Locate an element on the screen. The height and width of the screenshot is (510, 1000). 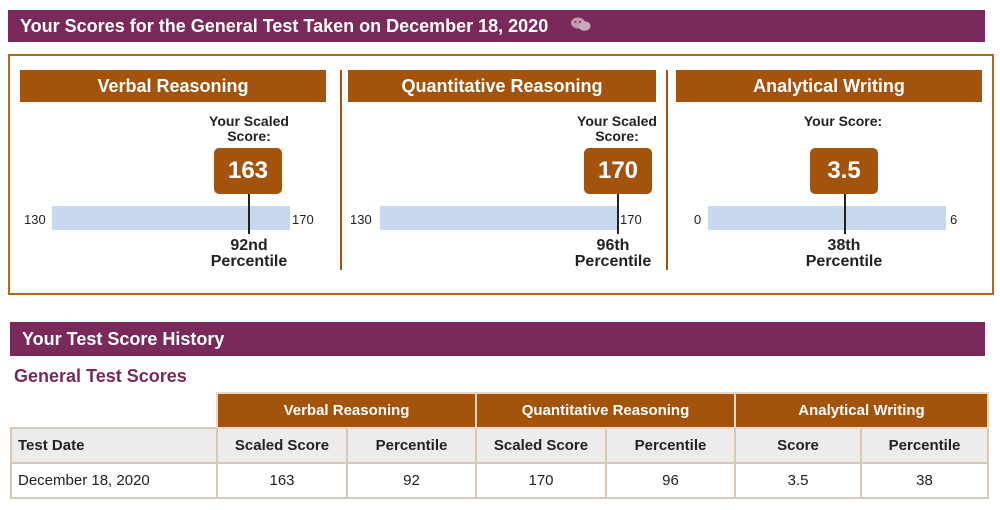
verbal-percentile-cell: 92 is located at coordinates (411, 480).